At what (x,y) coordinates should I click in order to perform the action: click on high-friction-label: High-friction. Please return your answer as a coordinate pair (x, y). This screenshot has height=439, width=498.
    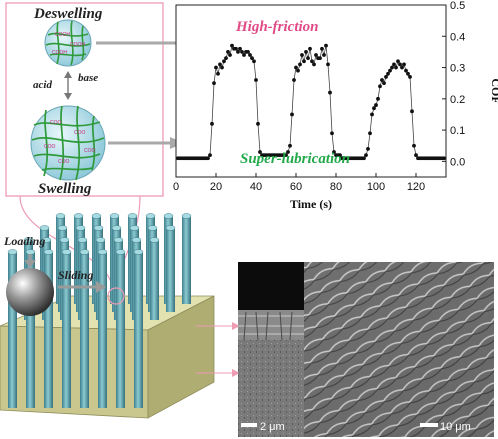
    Looking at the image, I should click on (277, 27).